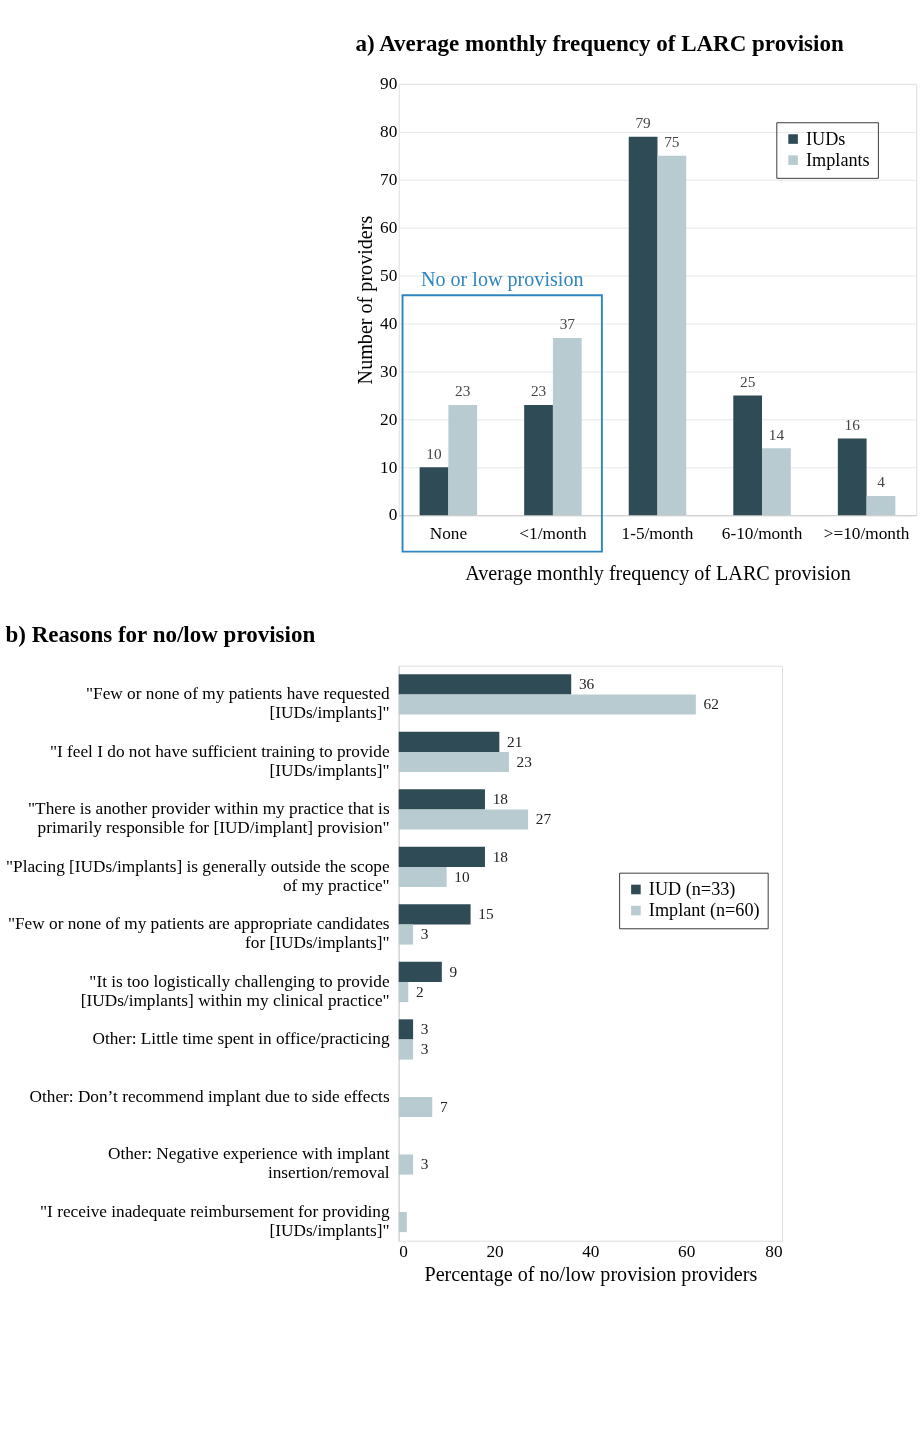 Image resolution: width=922 pixels, height=1456 pixels. I want to click on data-label: 36, so click(586, 684).